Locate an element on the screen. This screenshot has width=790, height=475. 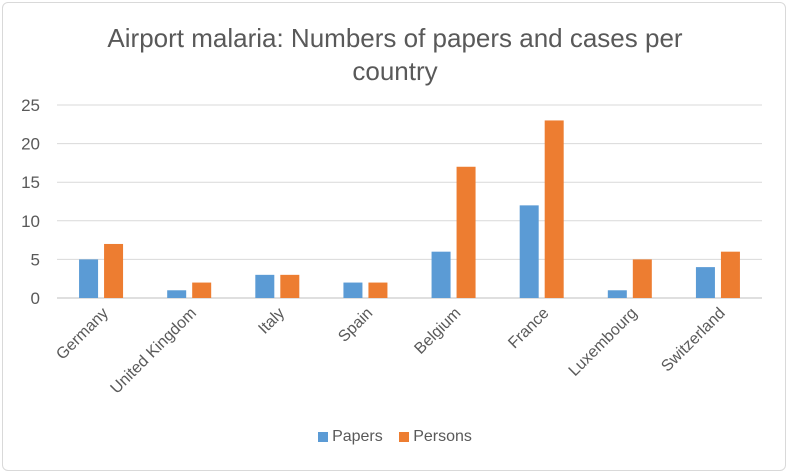
x-tick-label: Italy is located at coordinates (271, 321).